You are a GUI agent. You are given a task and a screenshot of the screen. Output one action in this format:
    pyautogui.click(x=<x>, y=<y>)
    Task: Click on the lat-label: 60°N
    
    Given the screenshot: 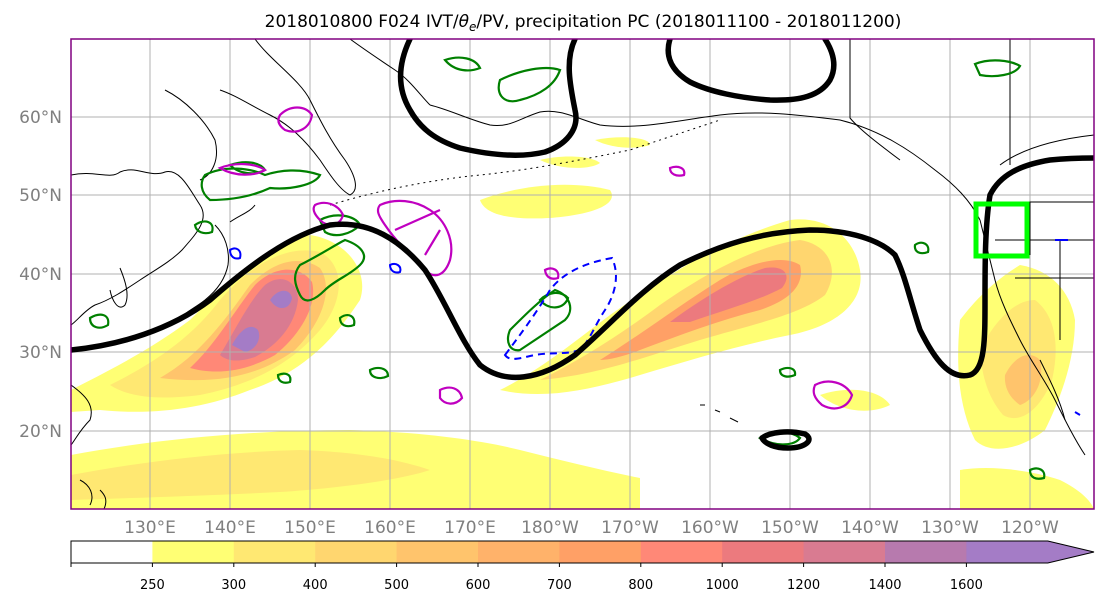 What is the action you would take?
    pyautogui.click(x=40, y=118)
    